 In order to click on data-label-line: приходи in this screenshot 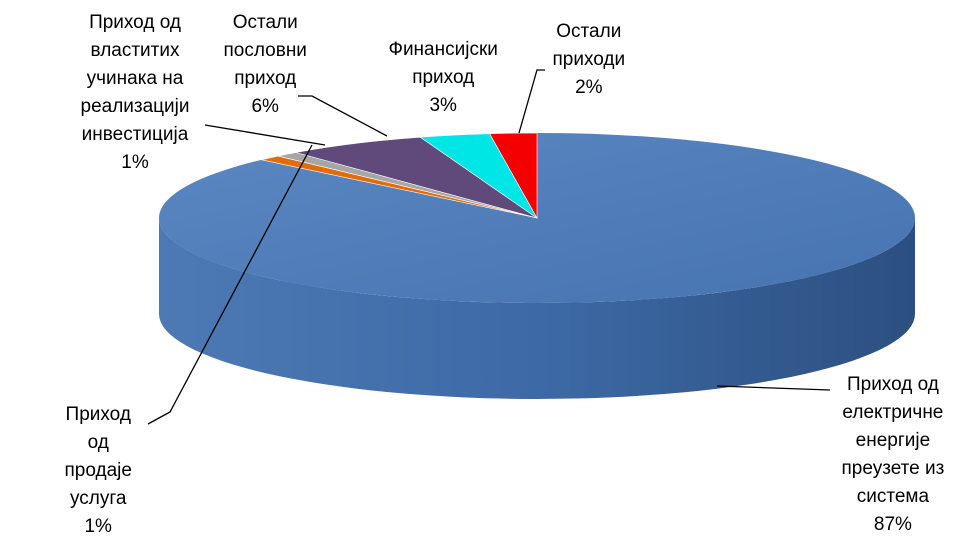, I will do `click(589, 59)`.